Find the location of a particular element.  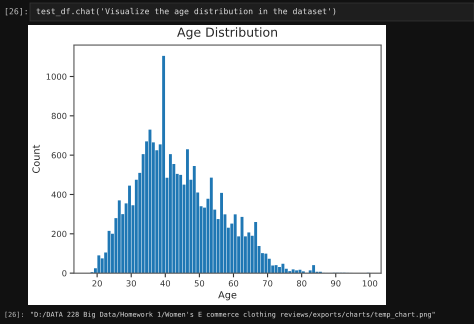

y-tick-label: 400 is located at coordinates (59, 194).